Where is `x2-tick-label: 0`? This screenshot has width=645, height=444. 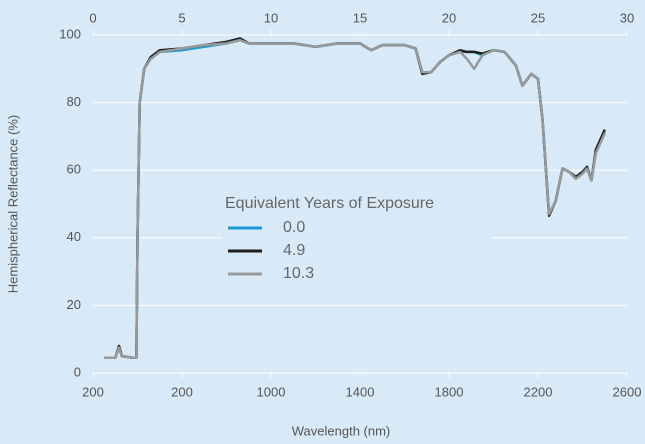
x2-tick-label: 0 is located at coordinates (92, 17).